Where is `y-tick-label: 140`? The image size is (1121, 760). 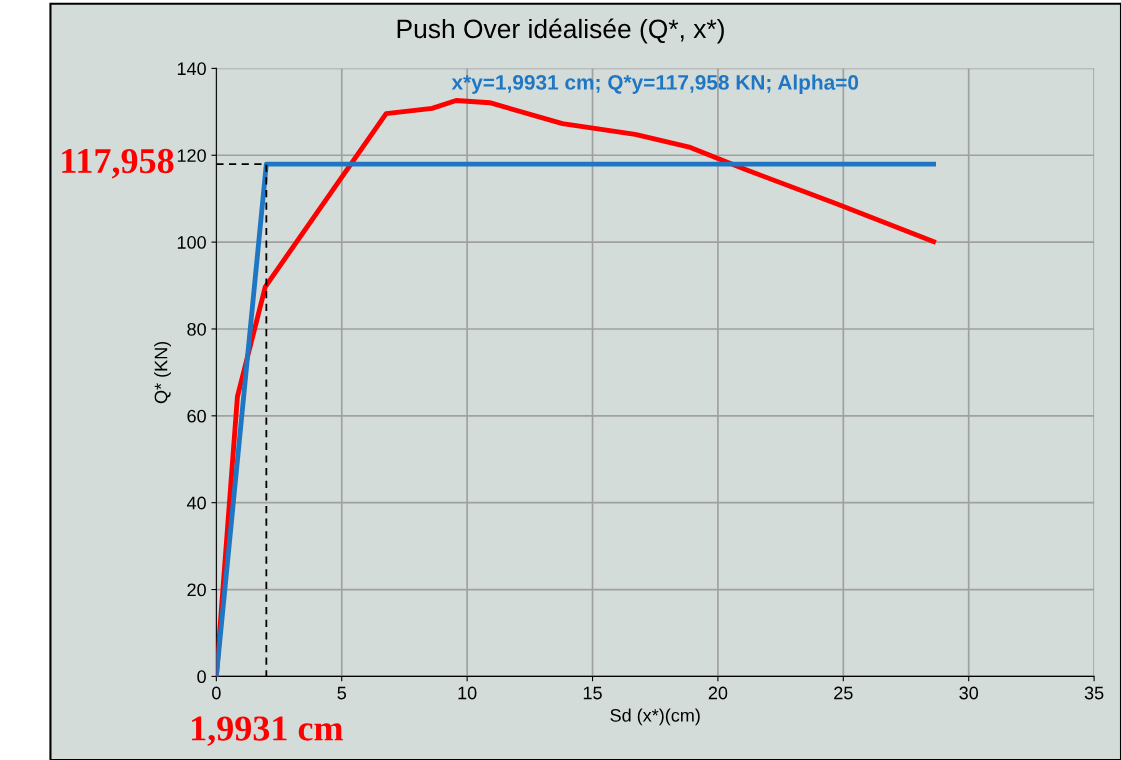
y-tick-label: 140 is located at coordinates (191, 69).